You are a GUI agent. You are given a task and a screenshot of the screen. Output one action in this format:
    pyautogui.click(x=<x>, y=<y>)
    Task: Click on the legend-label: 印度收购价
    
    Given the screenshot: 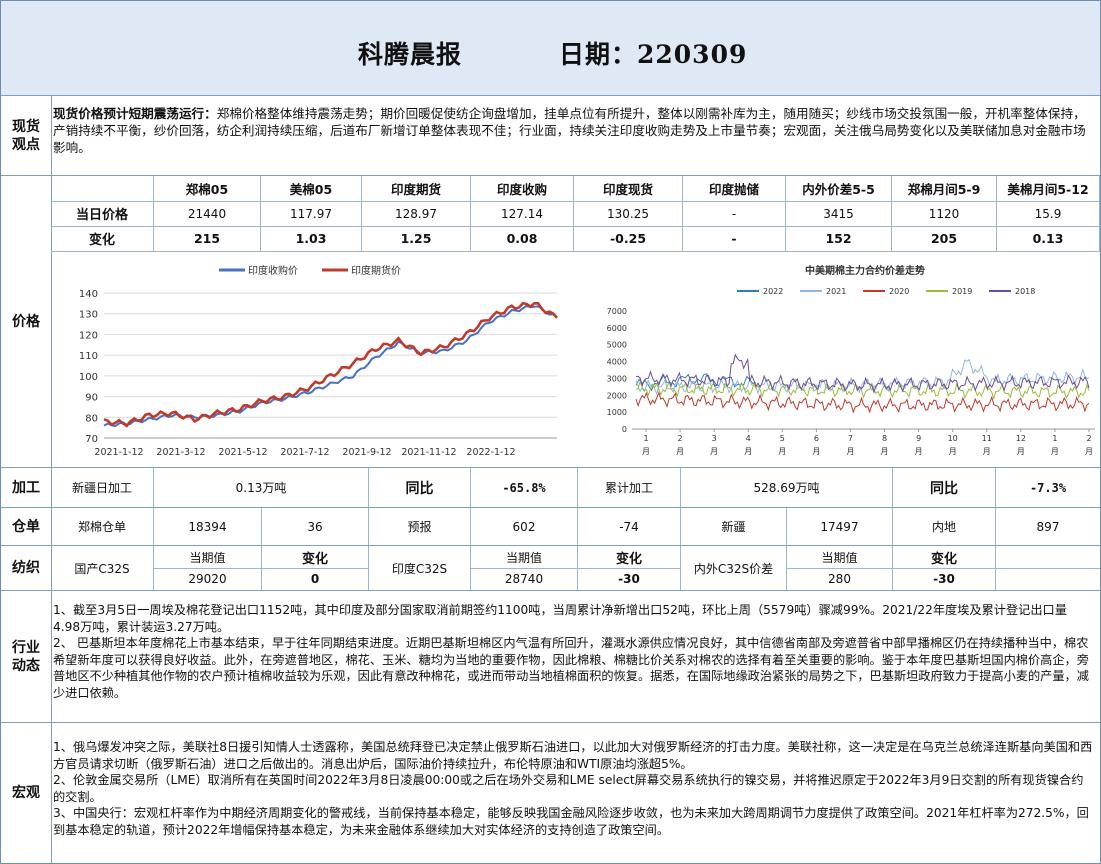 What is the action you would take?
    pyautogui.click(x=273, y=270)
    